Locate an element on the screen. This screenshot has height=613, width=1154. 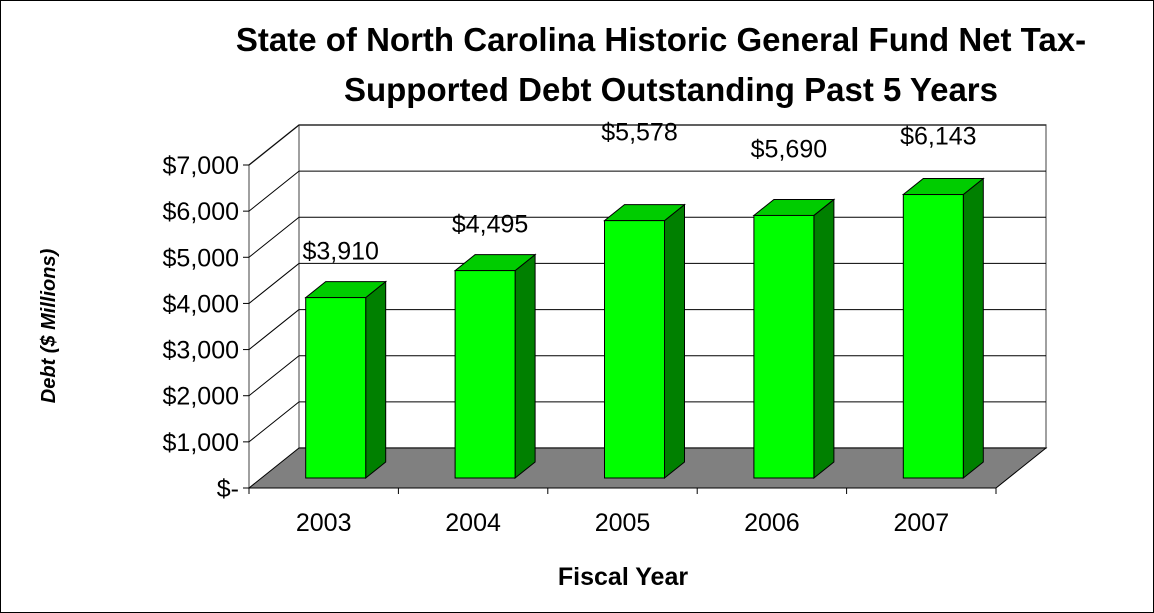
bar-2004 is located at coordinates (495, 366).